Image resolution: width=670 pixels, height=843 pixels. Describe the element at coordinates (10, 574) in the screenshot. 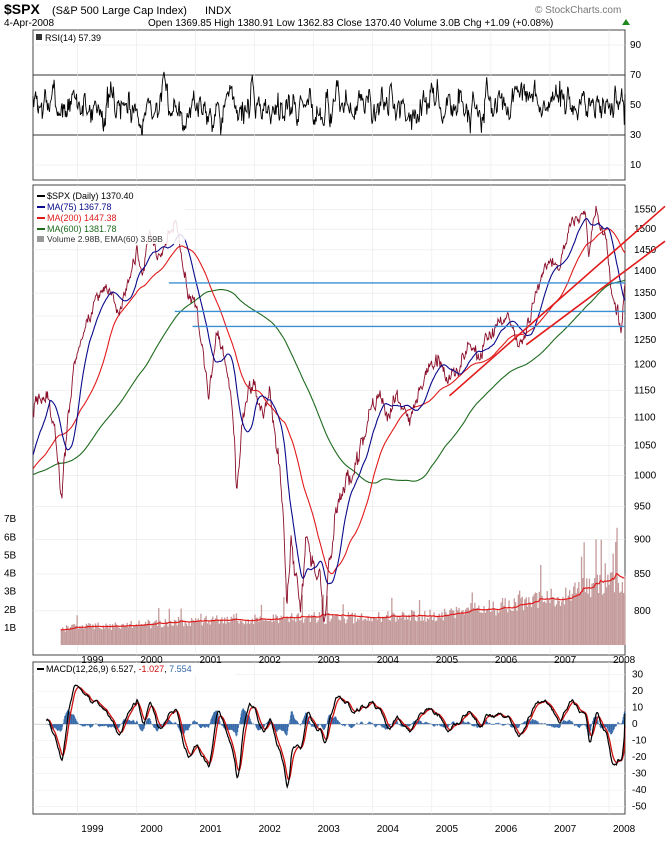

I see `volume-tick-label: 4B` at that location.